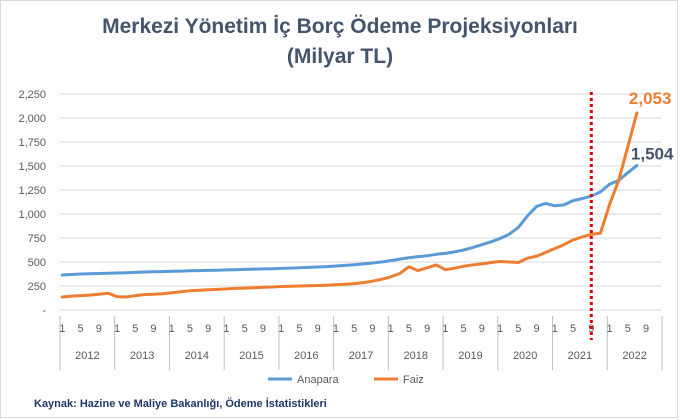 Image resolution: width=680 pixels, height=420 pixels. Describe the element at coordinates (44, 311) in the screenshot. I see `y-tick-label: -` at that location.